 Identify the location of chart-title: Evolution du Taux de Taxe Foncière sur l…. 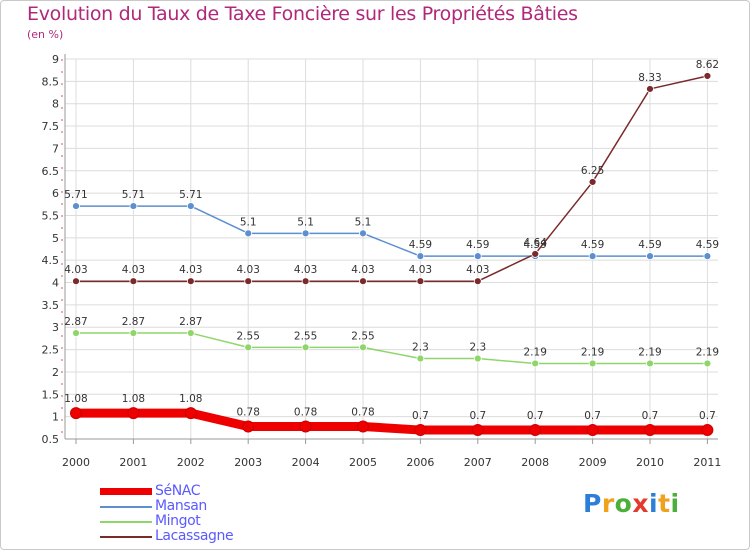
(302, 14).